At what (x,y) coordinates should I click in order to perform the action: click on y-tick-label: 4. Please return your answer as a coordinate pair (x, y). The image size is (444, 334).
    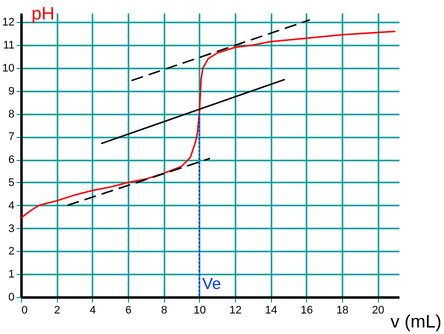
    Looking at the image, I should click on (11, 206).